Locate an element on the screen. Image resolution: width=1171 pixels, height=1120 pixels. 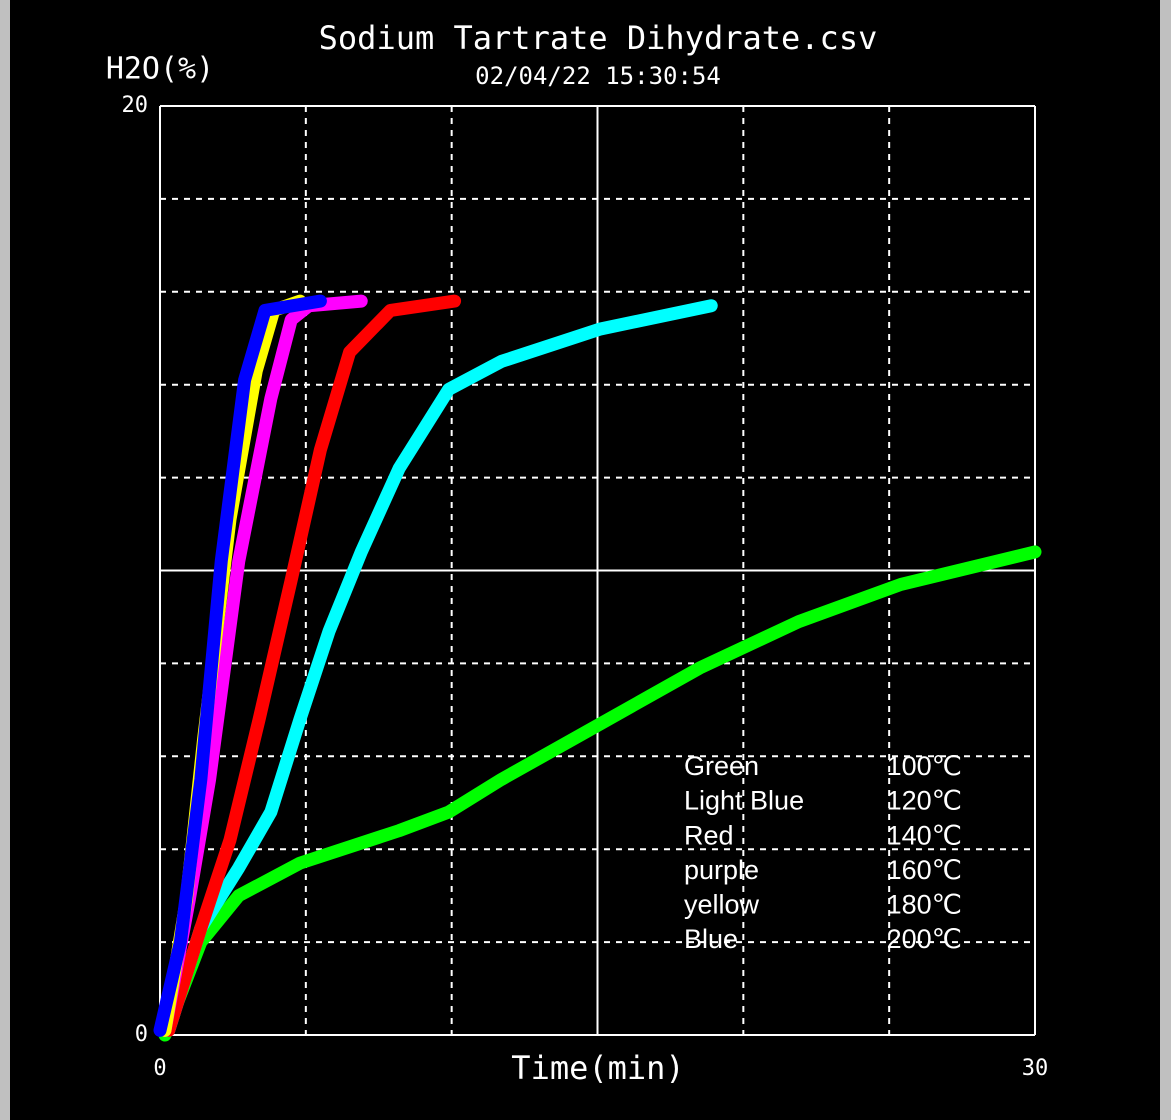
legend-name: Light Blue is located at coordinates (744, 801).